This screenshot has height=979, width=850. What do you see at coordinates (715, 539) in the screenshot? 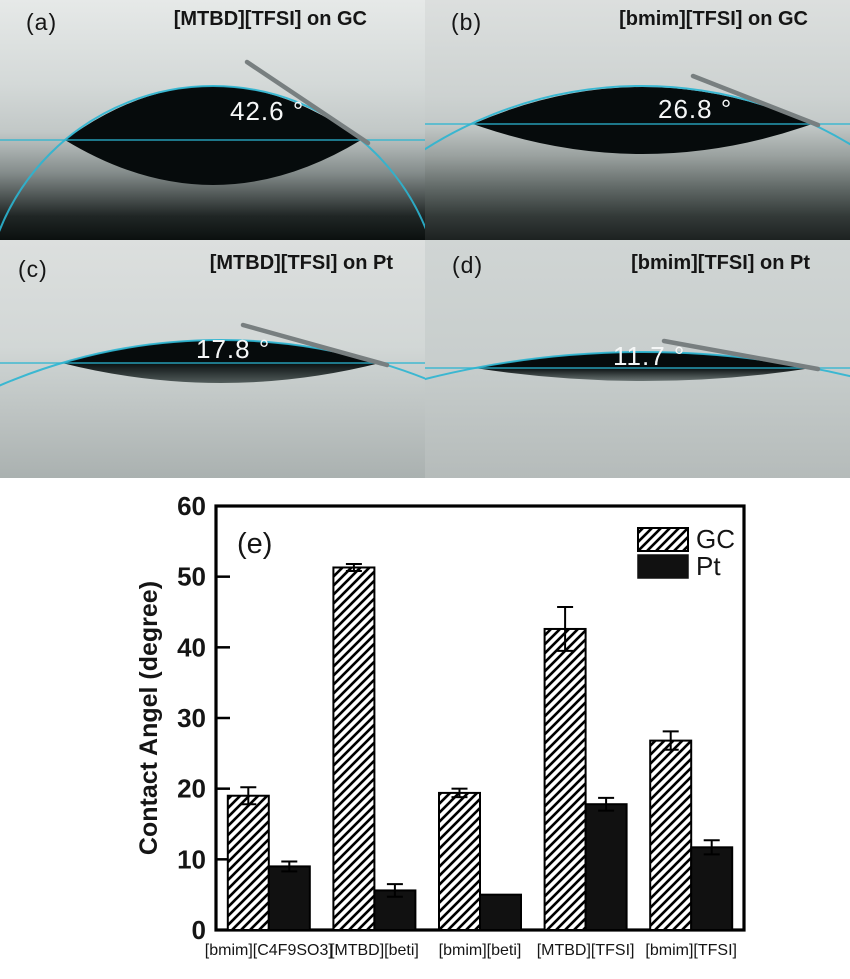
I see `legend-label-gc: GC` at bounding box center [715, 539].